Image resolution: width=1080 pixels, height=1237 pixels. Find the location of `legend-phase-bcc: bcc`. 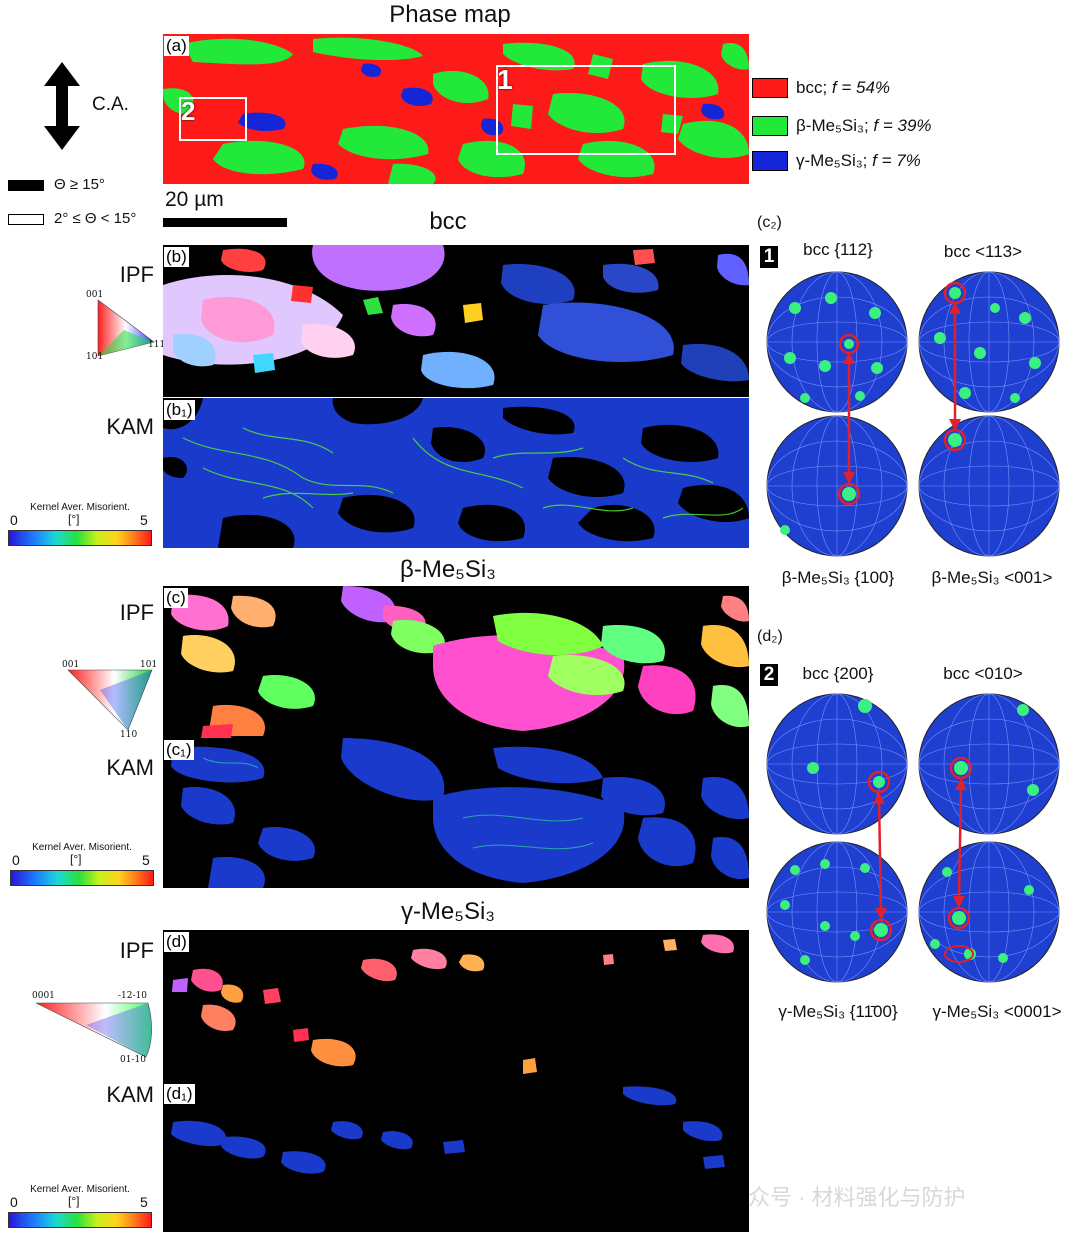

legend-phase-bcc: bcc is located at coordinates (809, 87).